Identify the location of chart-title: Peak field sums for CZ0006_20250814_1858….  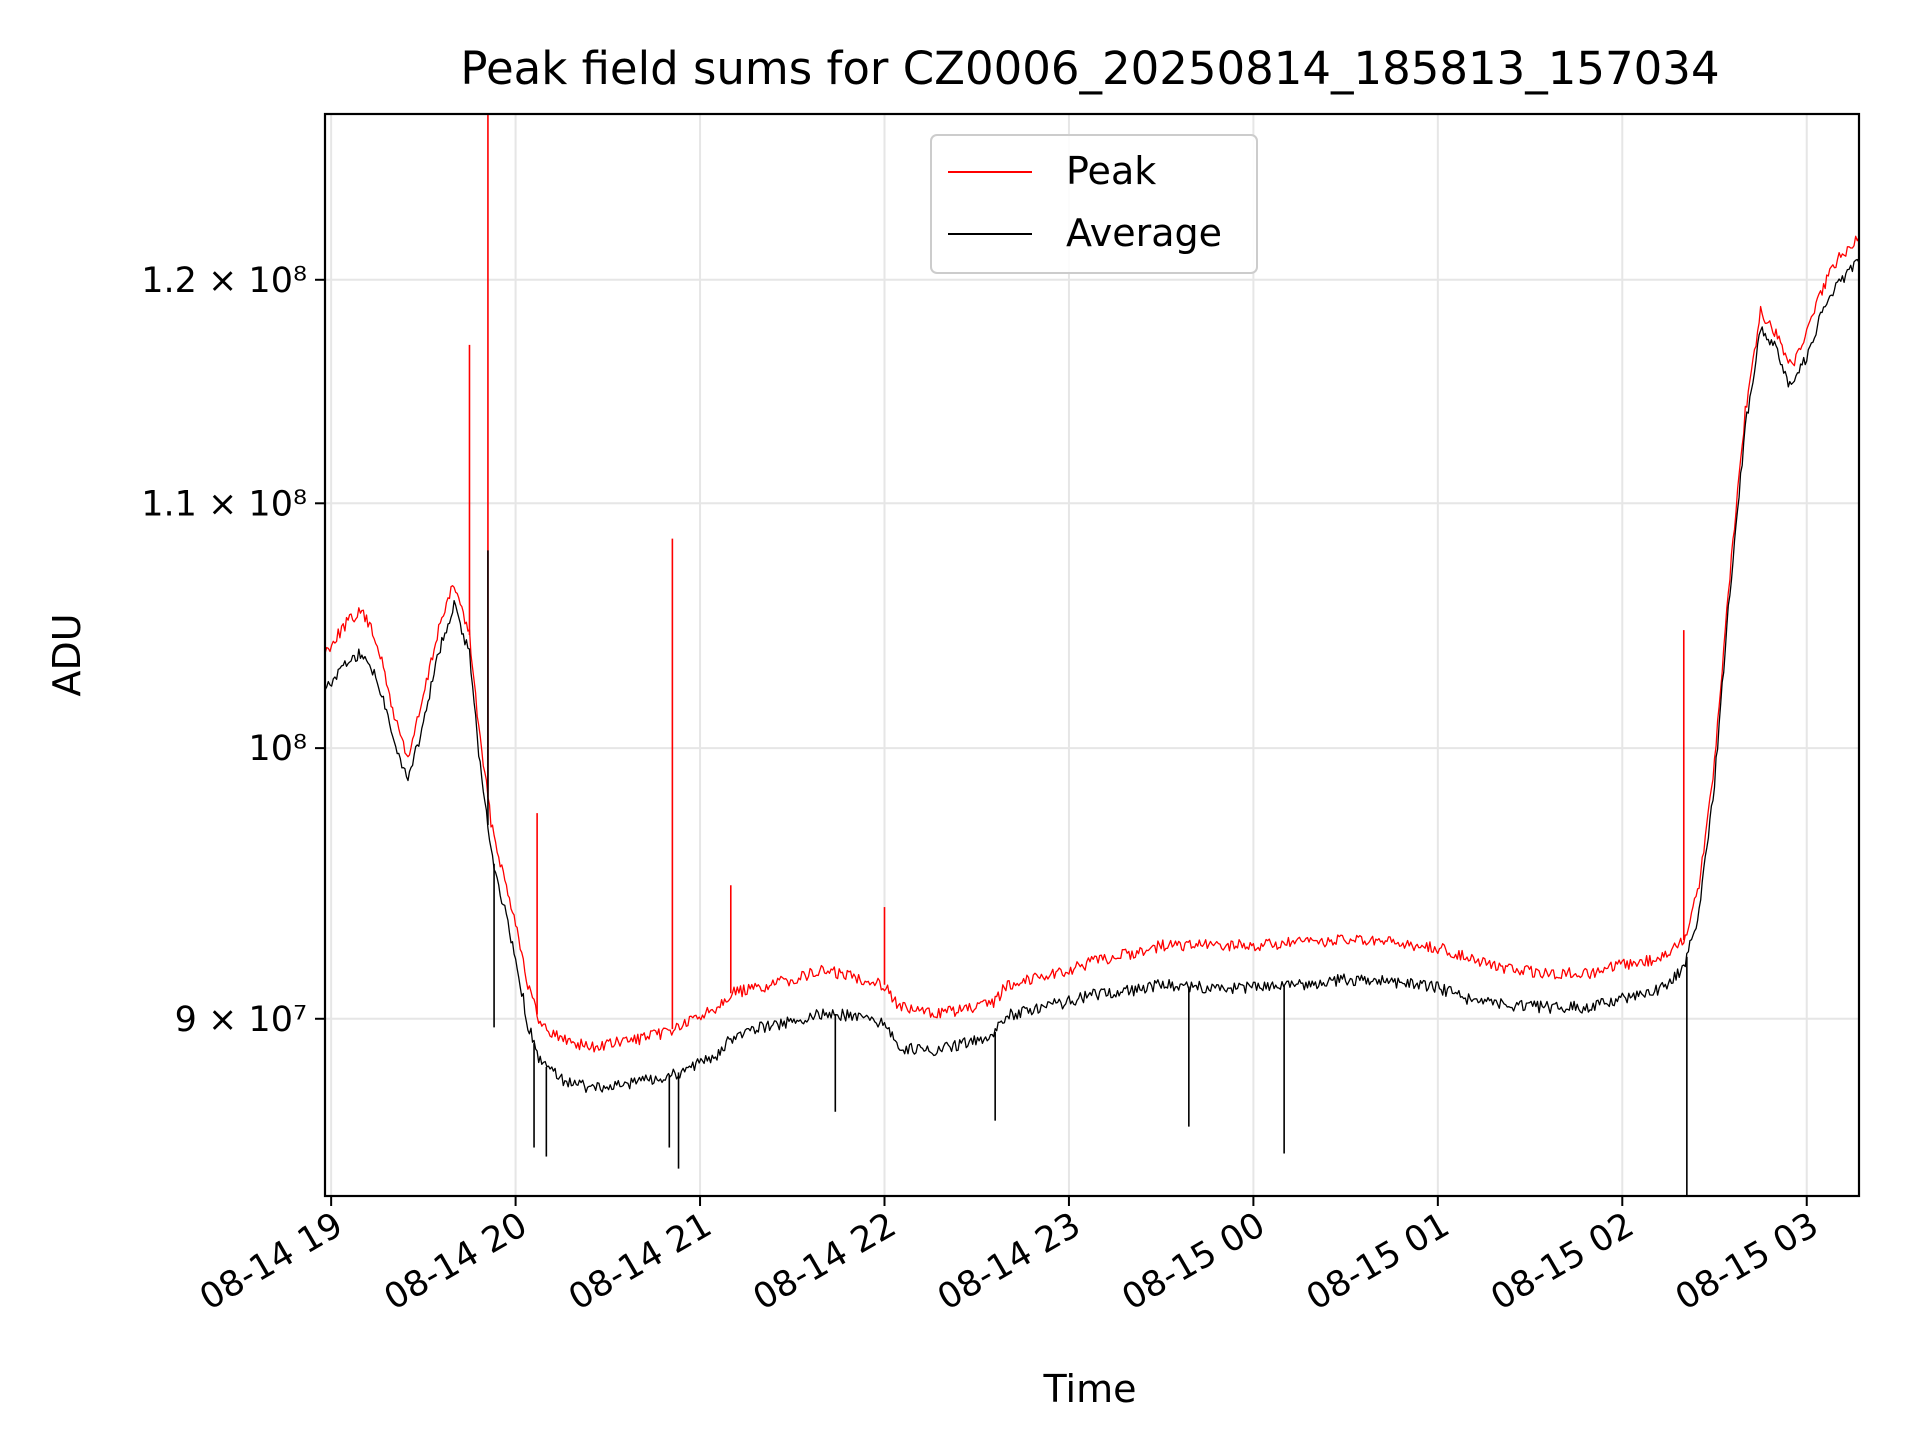
(1089, 68).